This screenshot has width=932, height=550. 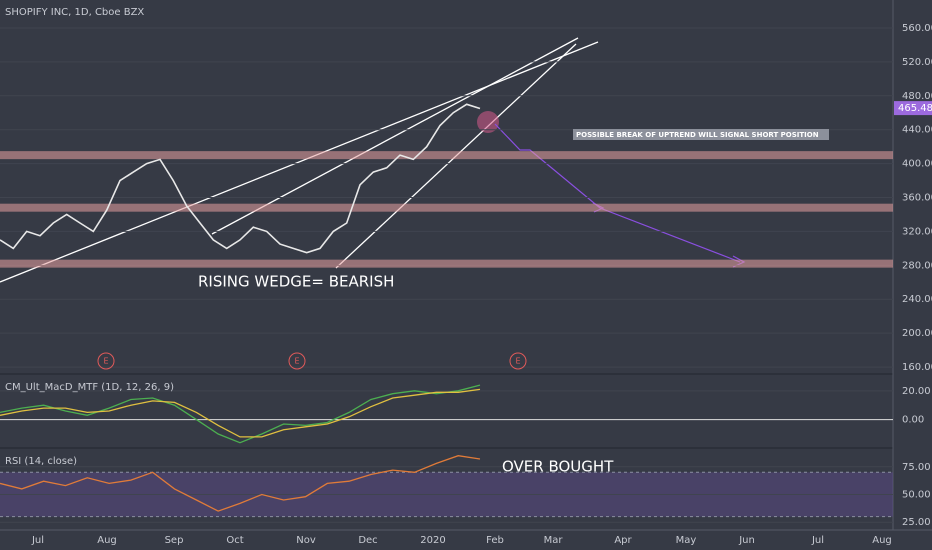 I want to click on projection-path, so click(x=617, y=193).